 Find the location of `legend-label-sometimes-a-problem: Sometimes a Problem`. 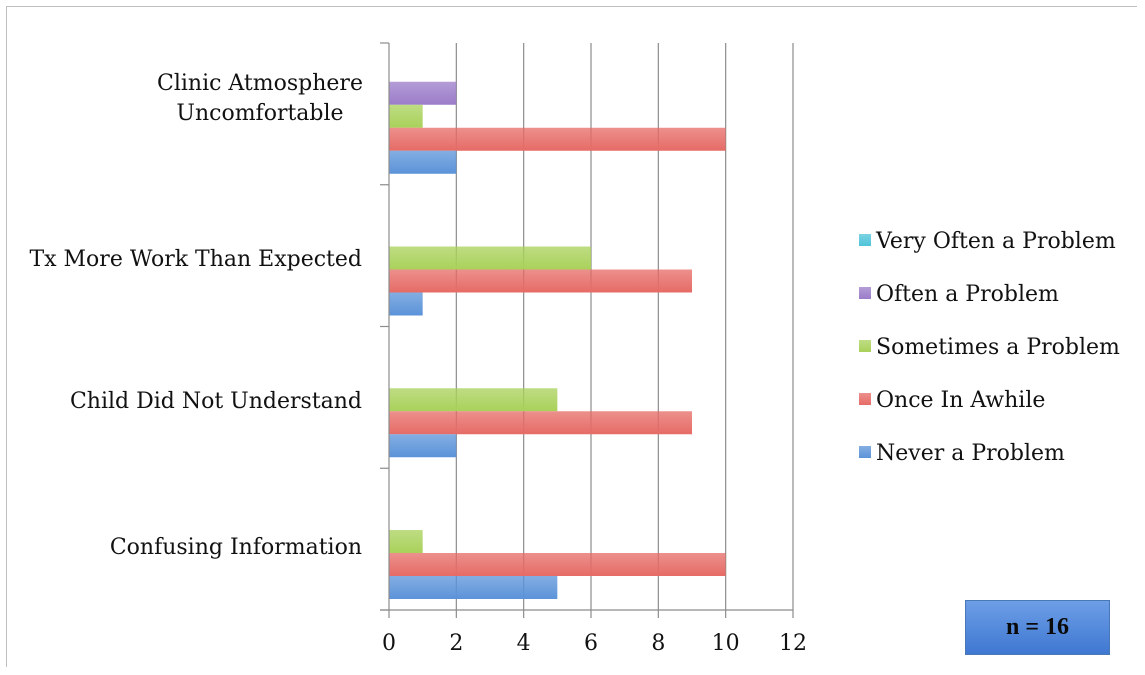

legend-label-sometimes-a-problem: Sometimes a Problem is located at coordinates (998, 347).